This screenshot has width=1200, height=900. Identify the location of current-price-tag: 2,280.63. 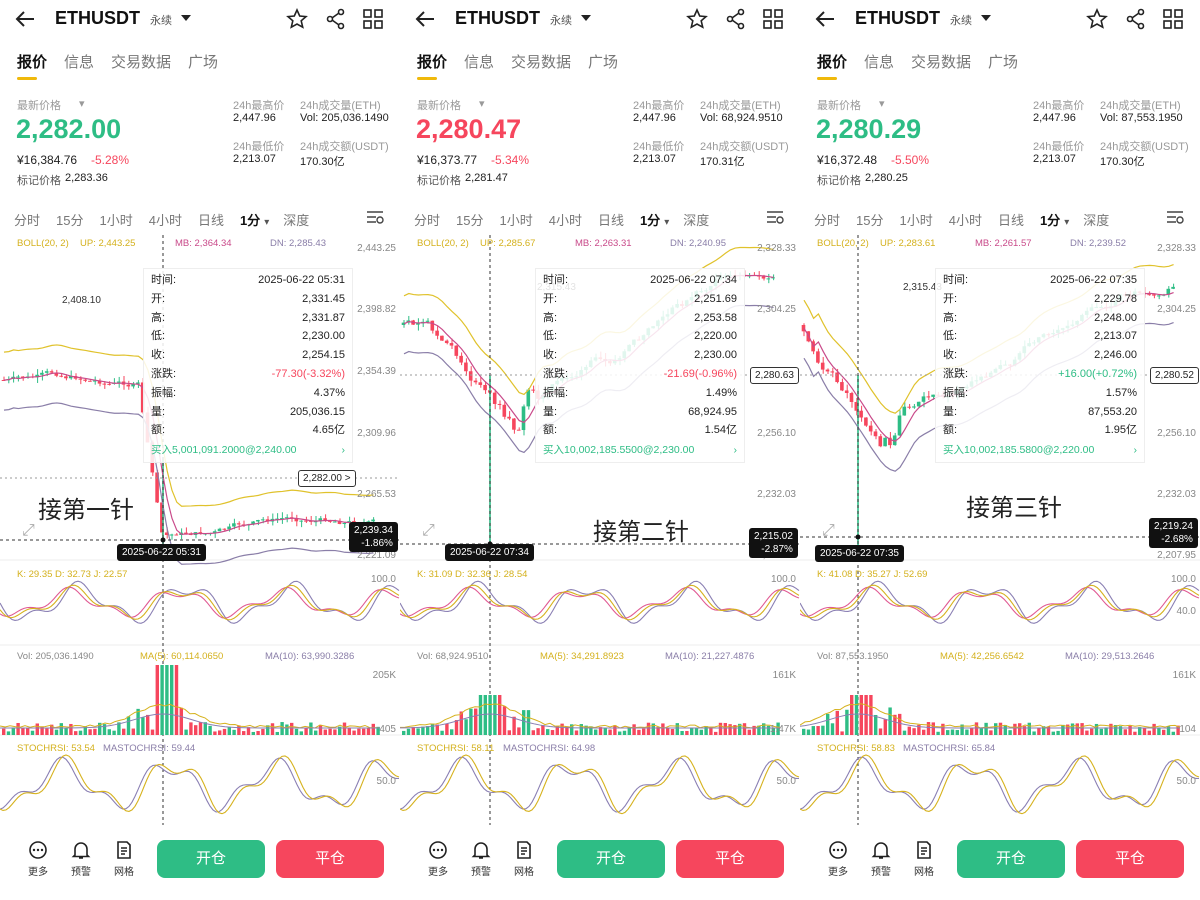
(774, 375).